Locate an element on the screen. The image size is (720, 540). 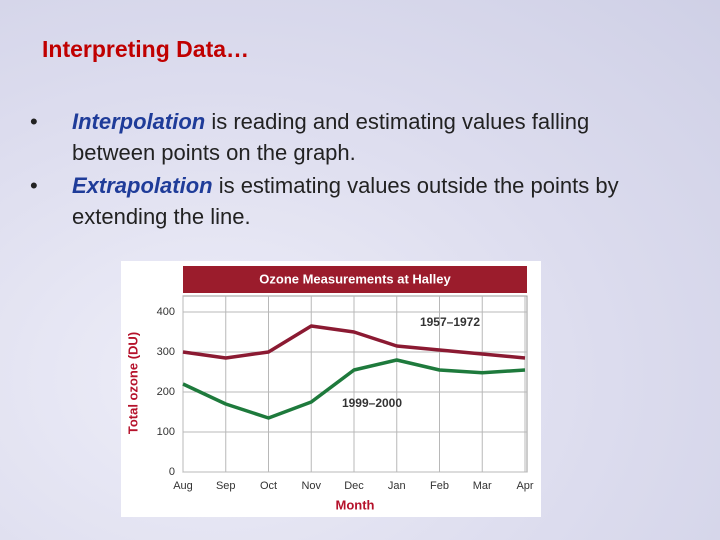
y-tick-label: 400 is located at coordinates (166, 312).